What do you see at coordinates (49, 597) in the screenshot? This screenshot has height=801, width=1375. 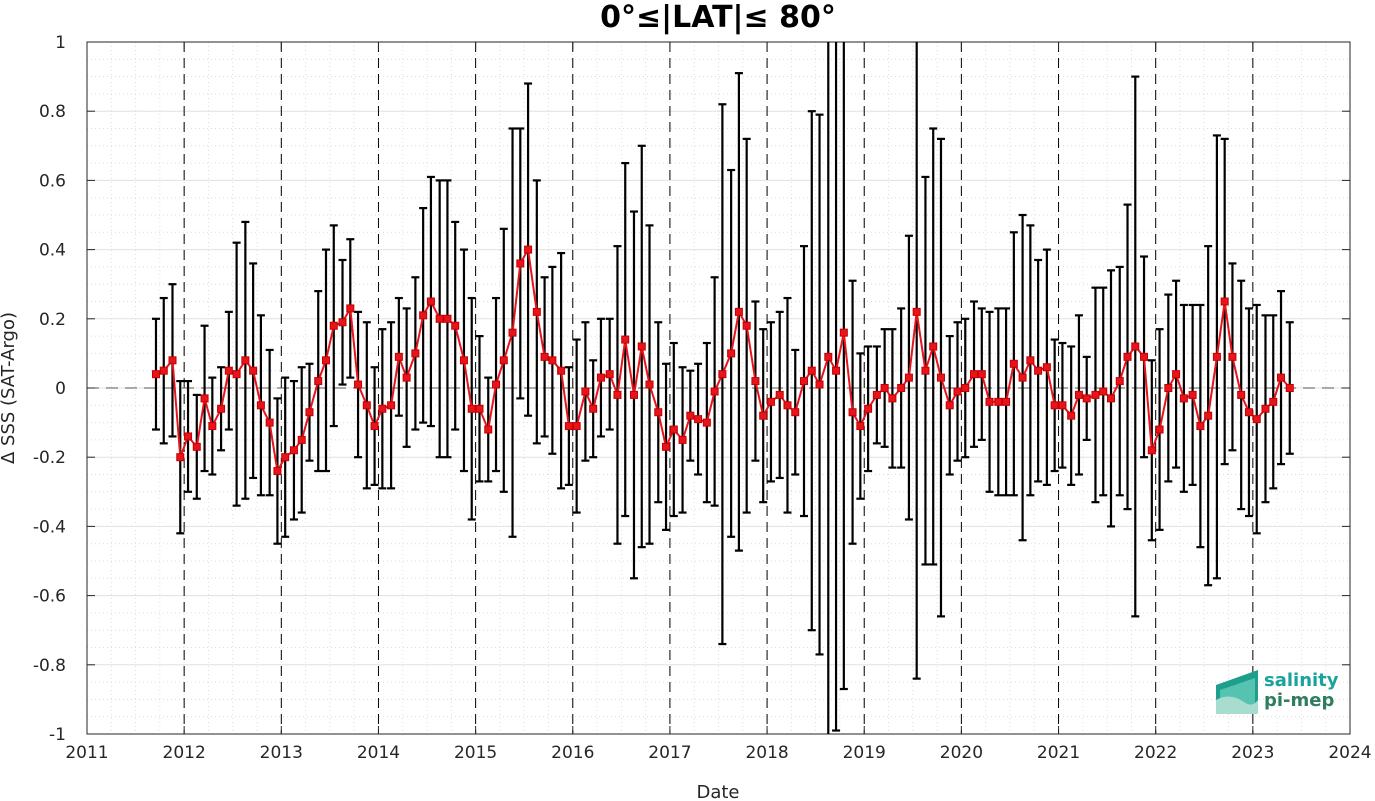 I see `y-tick-label: -0.6` at bounding box center [49, 597].